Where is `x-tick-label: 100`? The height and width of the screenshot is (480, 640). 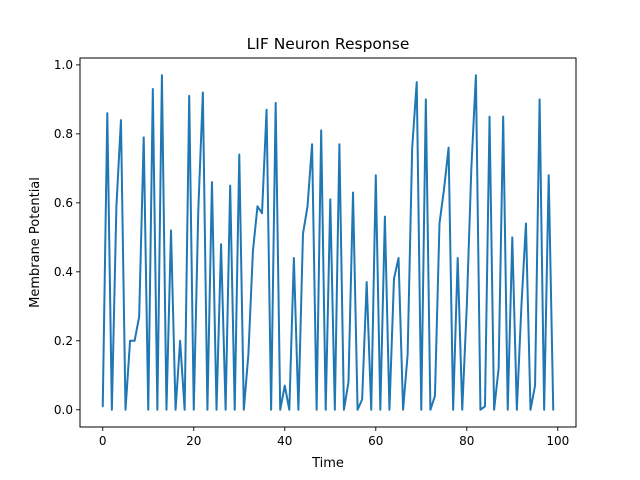
x-tick-label: 100 is located at coordinates (557, 441).